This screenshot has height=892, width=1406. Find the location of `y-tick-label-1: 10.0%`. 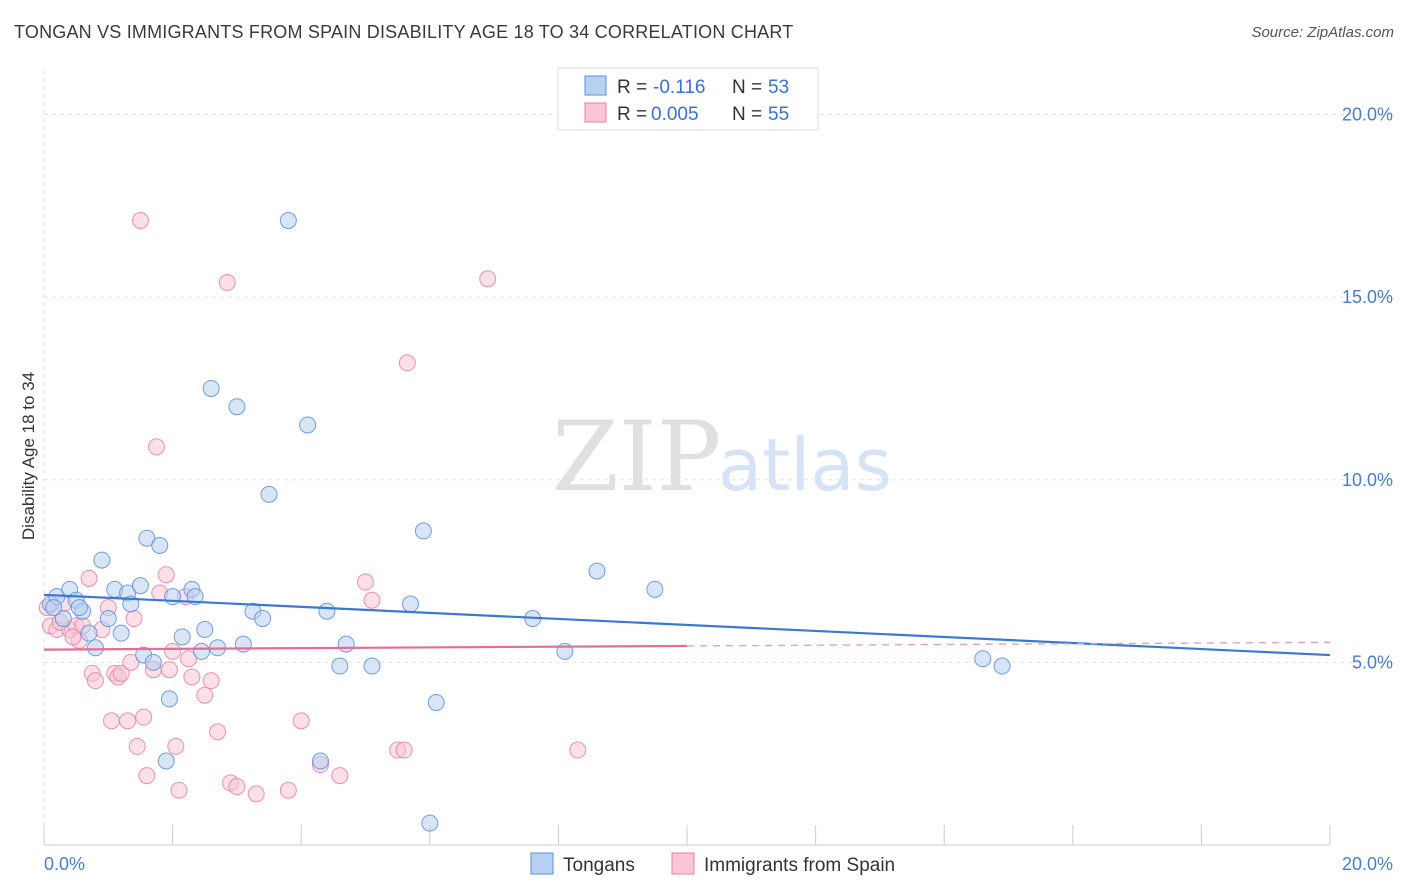

y-tick-label-1: 10.0% is located at coordinates (1367, 480).